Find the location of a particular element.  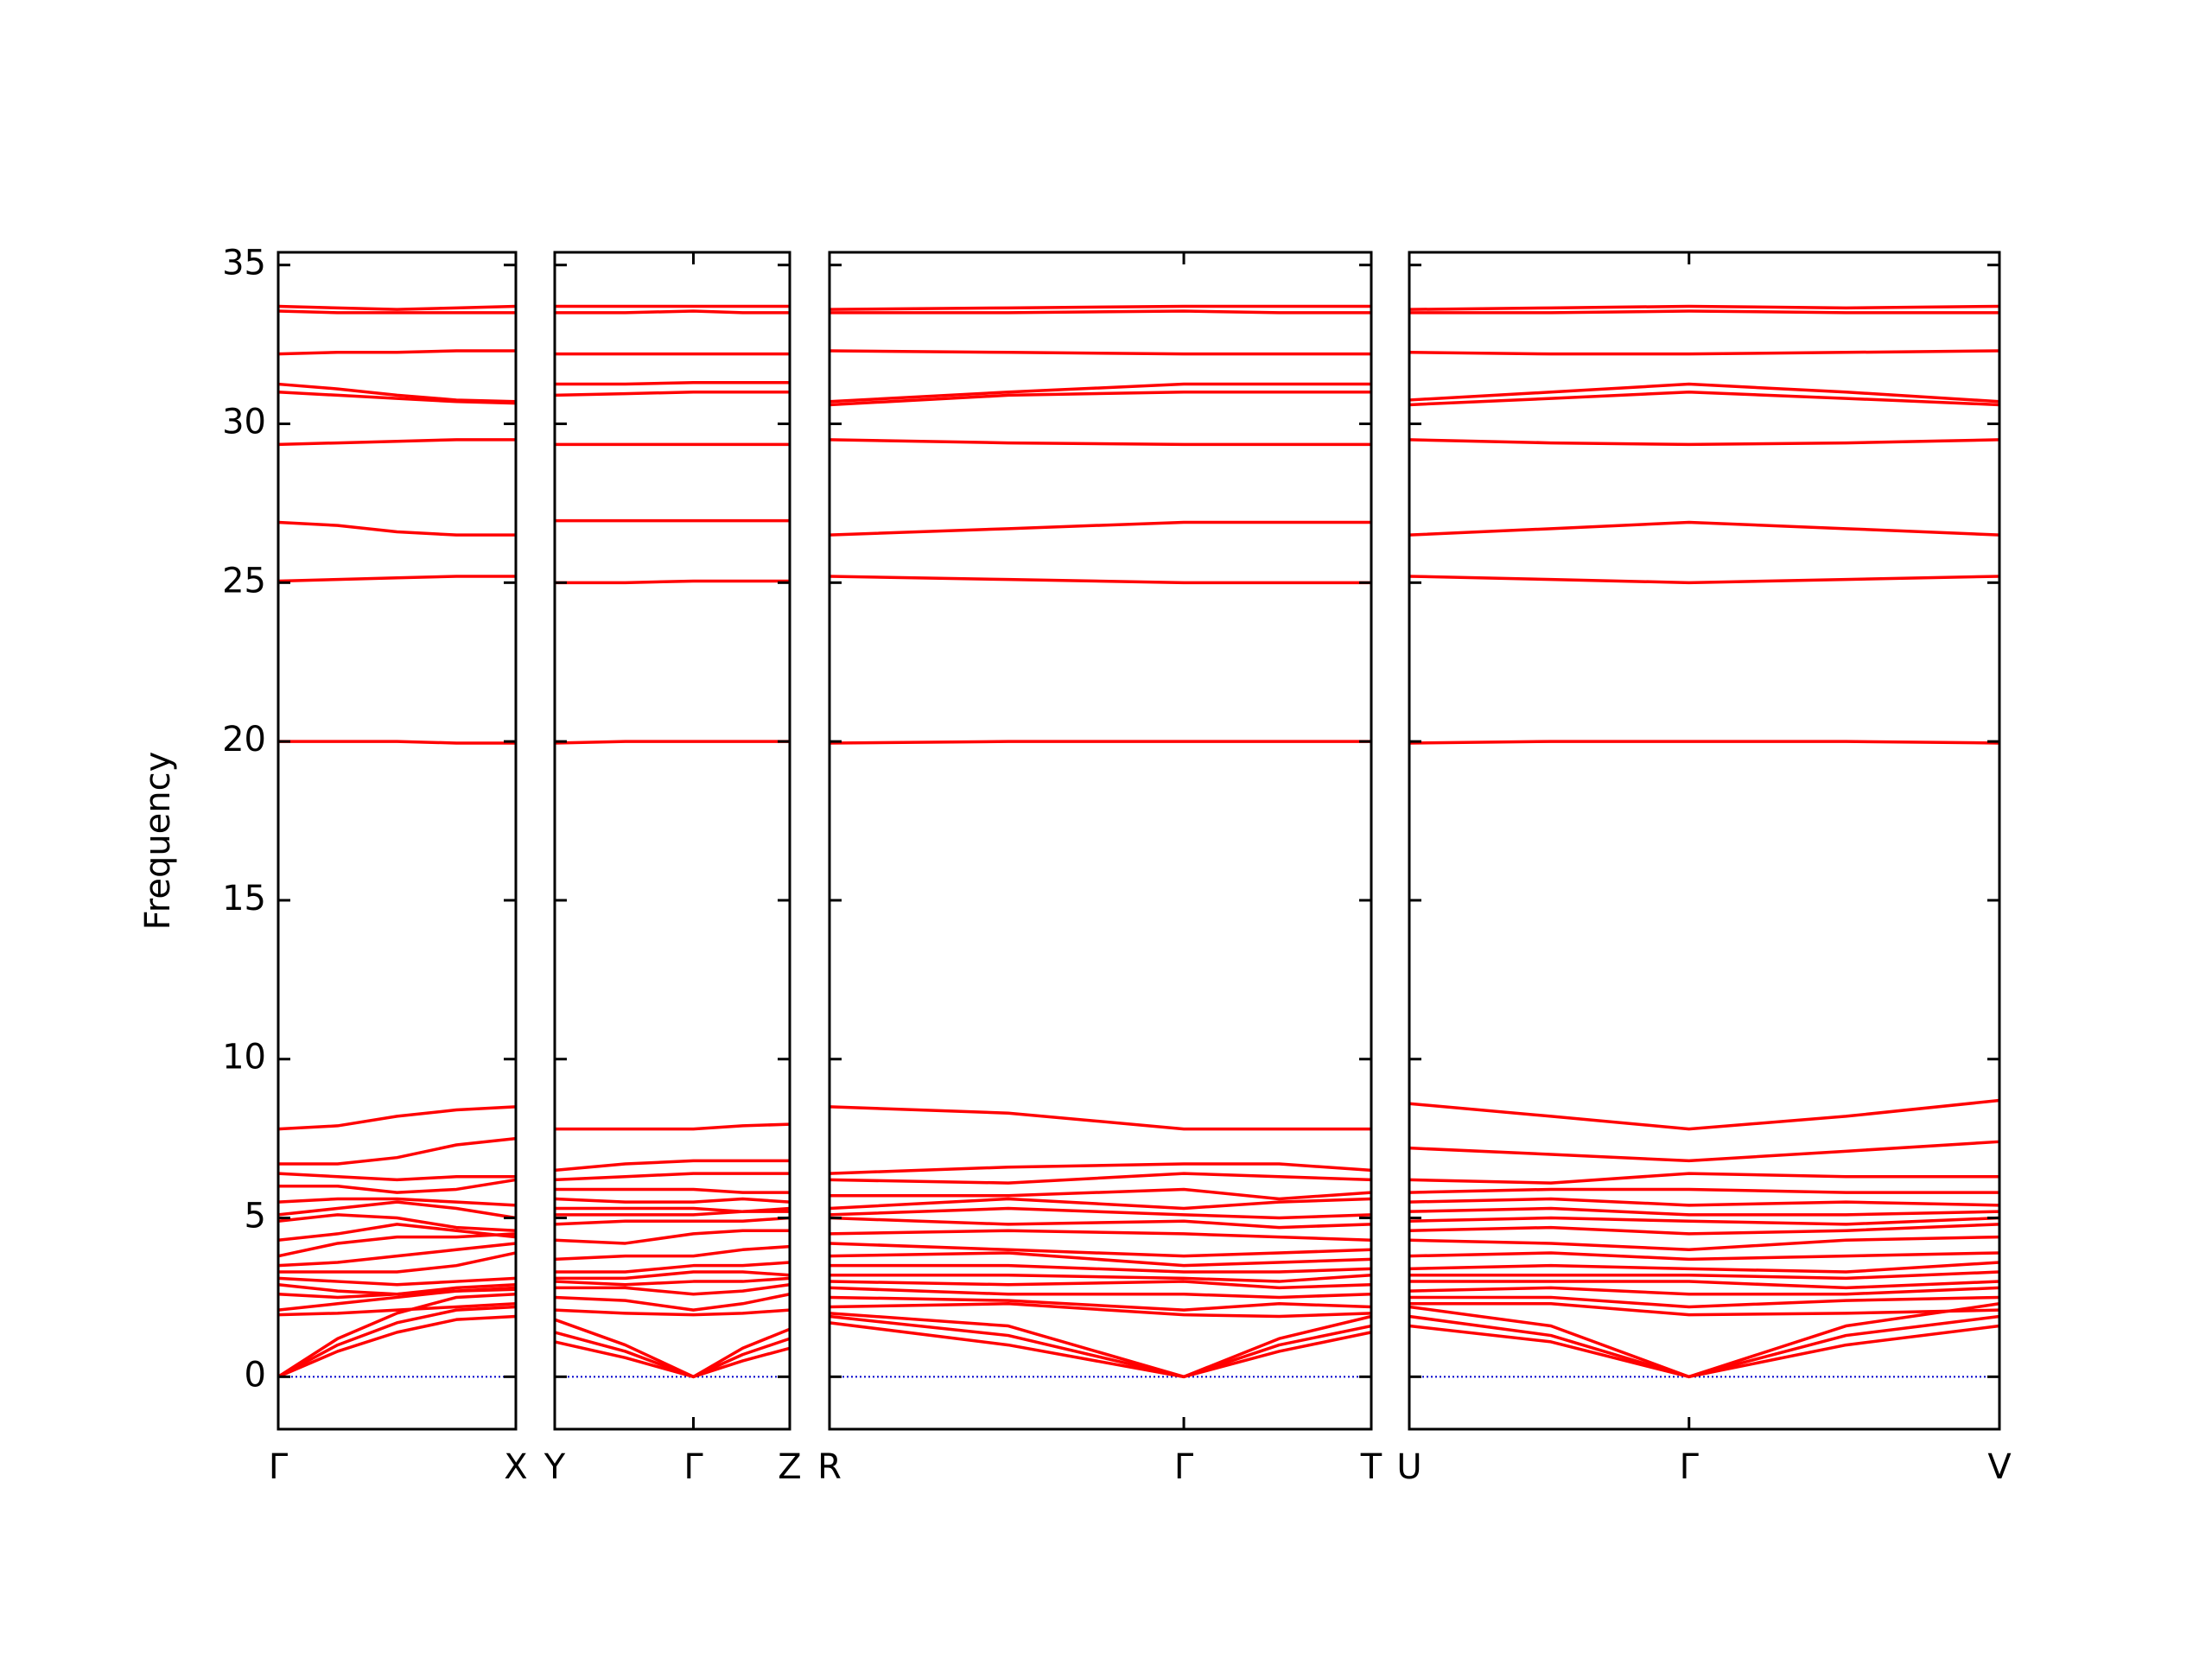

y-tick-label: 25 is located at coordinates (244, 581).